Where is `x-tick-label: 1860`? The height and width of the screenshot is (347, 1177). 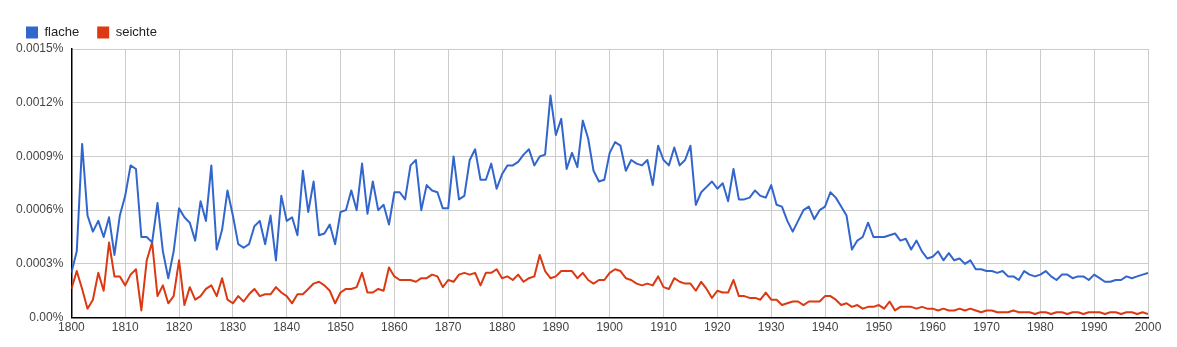
x-tick-label: 1860 is located at coordinates (395, 327).